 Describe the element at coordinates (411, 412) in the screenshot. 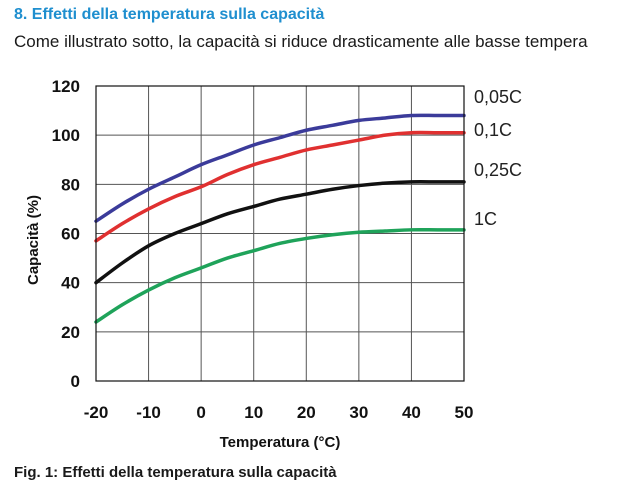

I see `x-tick-label: 40` at that location.